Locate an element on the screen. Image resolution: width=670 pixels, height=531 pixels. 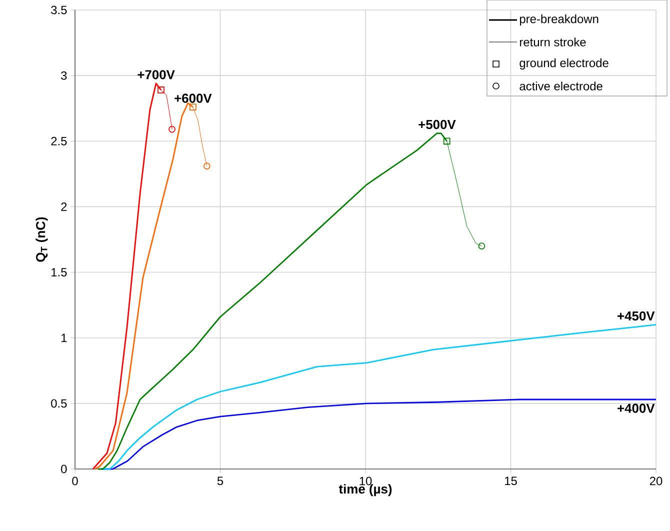
annotation: active electrode is located at coordinates (561, 86).